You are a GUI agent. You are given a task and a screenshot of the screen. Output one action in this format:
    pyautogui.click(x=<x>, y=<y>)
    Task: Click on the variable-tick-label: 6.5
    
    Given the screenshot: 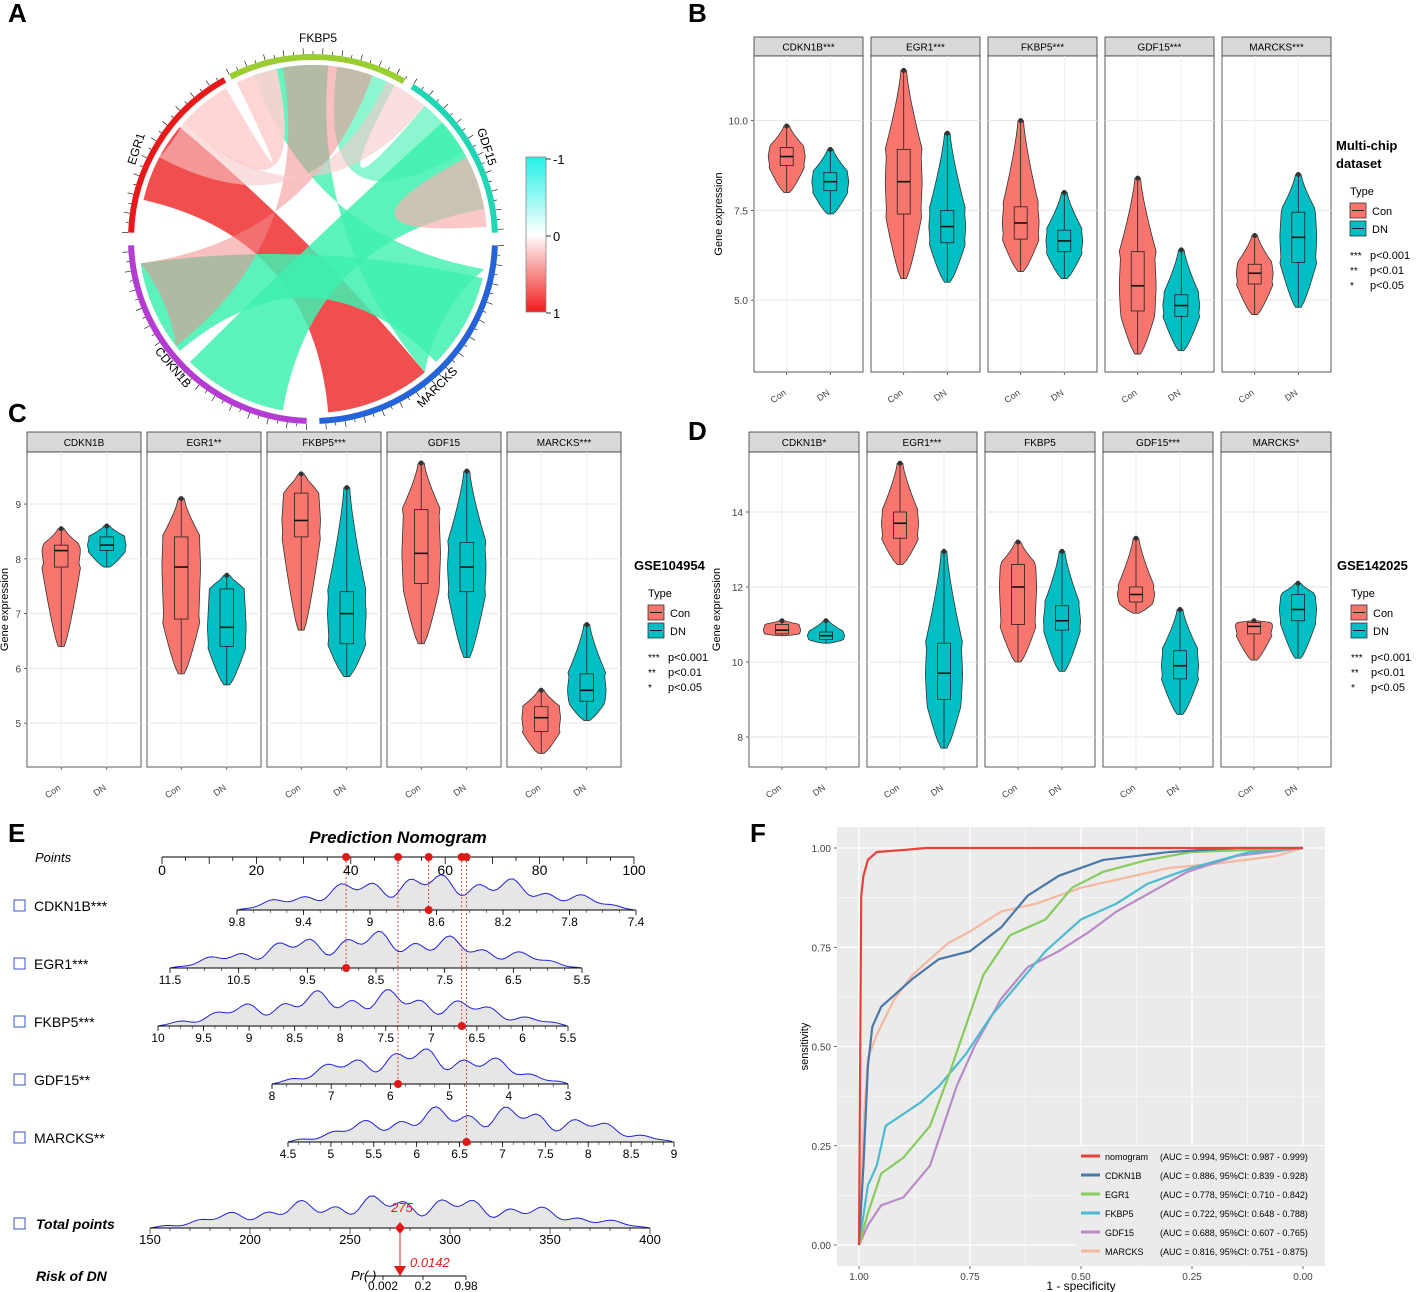 What is the action you would take?
    pyautogui.click(x=513, y=980)
    